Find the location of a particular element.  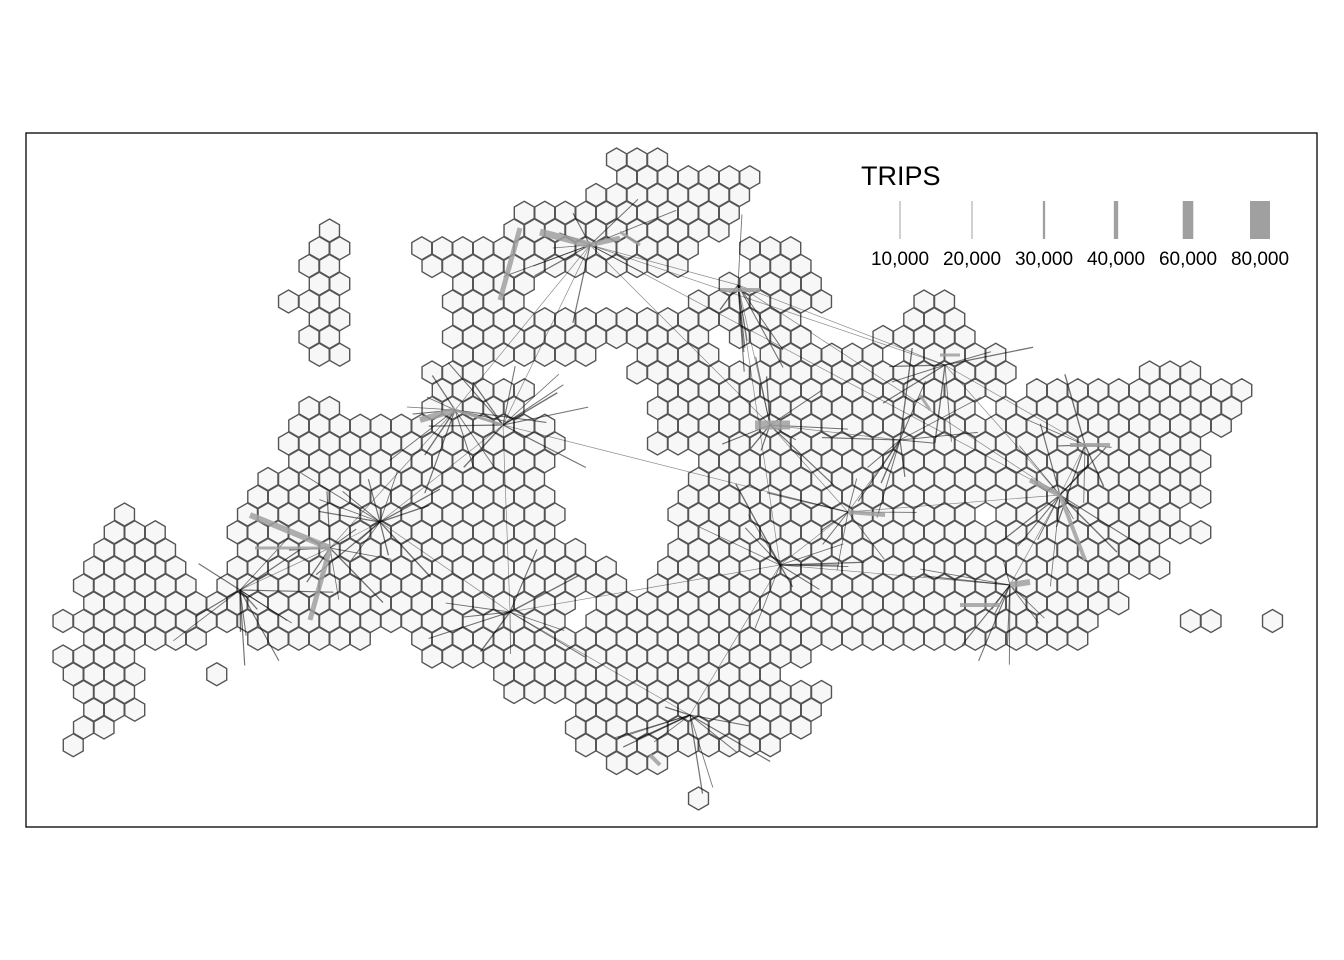

legend-label: 20,000 is located at coordinates (972, 259).